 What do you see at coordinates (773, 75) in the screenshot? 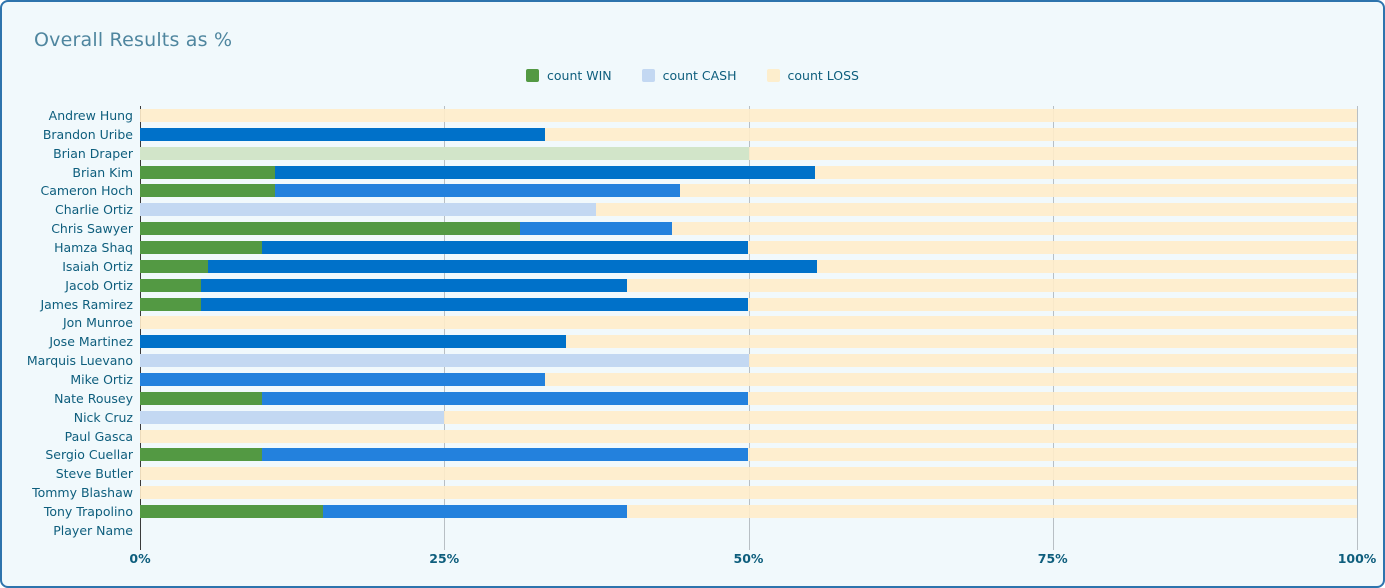
I see `loss-swatch-icon` at bounding box center [773, 75].